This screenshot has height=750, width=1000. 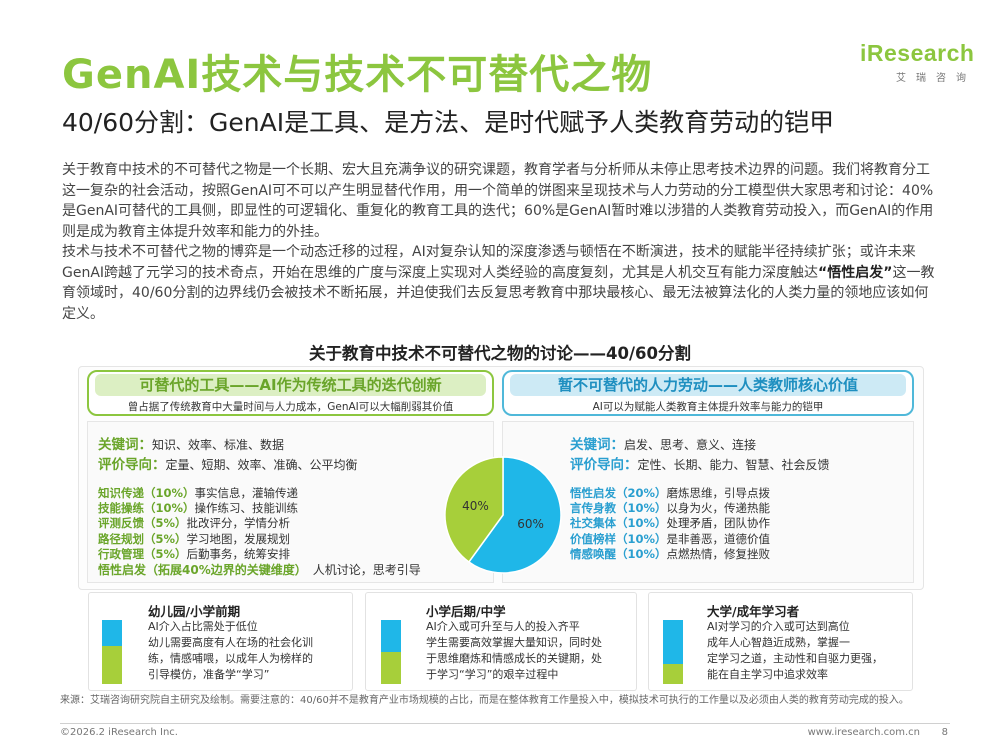 What do you see at coordinates (218, 445) in the screenshot?
I see `left-keywords-text: 知识、效率、标准、数据` at bounding box center [218, 445].